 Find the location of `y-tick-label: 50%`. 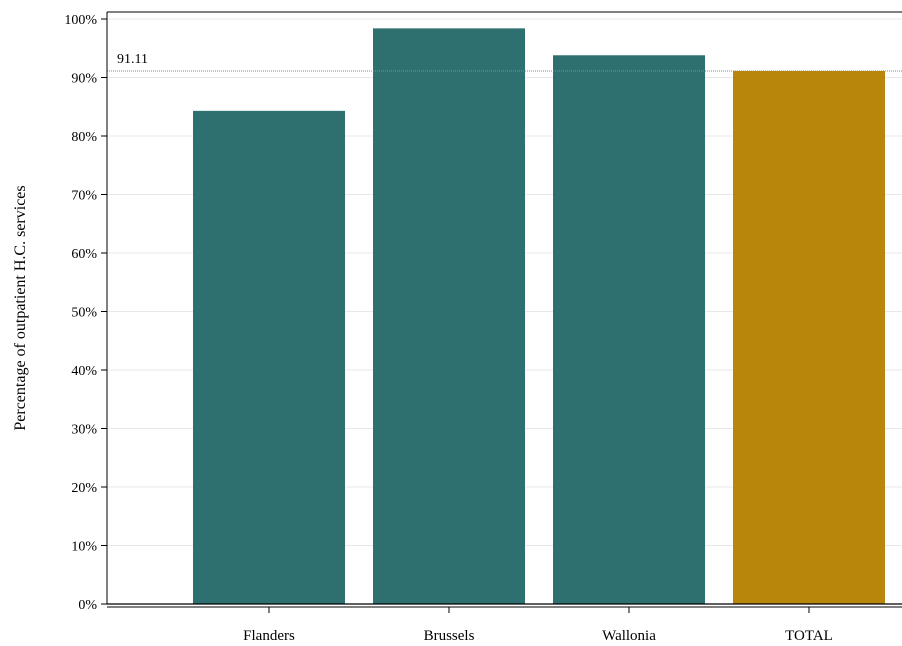

y-tick-label: 50% is located at coordinates (84, 313).